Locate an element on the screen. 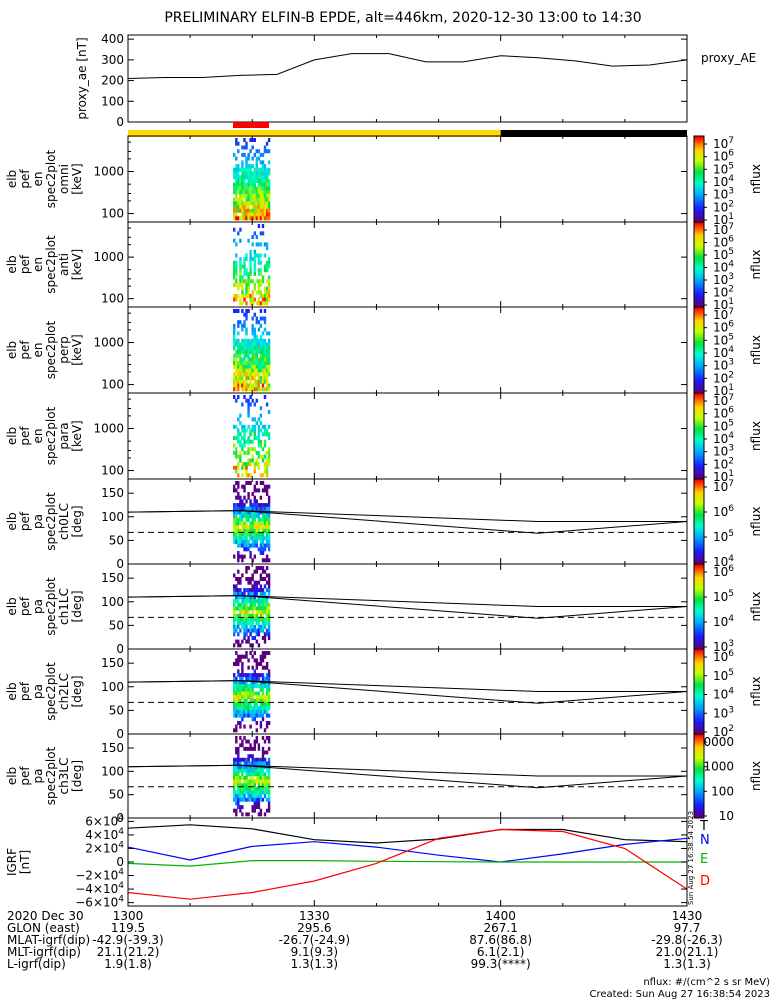  colorbar-tick-label: 104 is located at coordinates (723, 438).